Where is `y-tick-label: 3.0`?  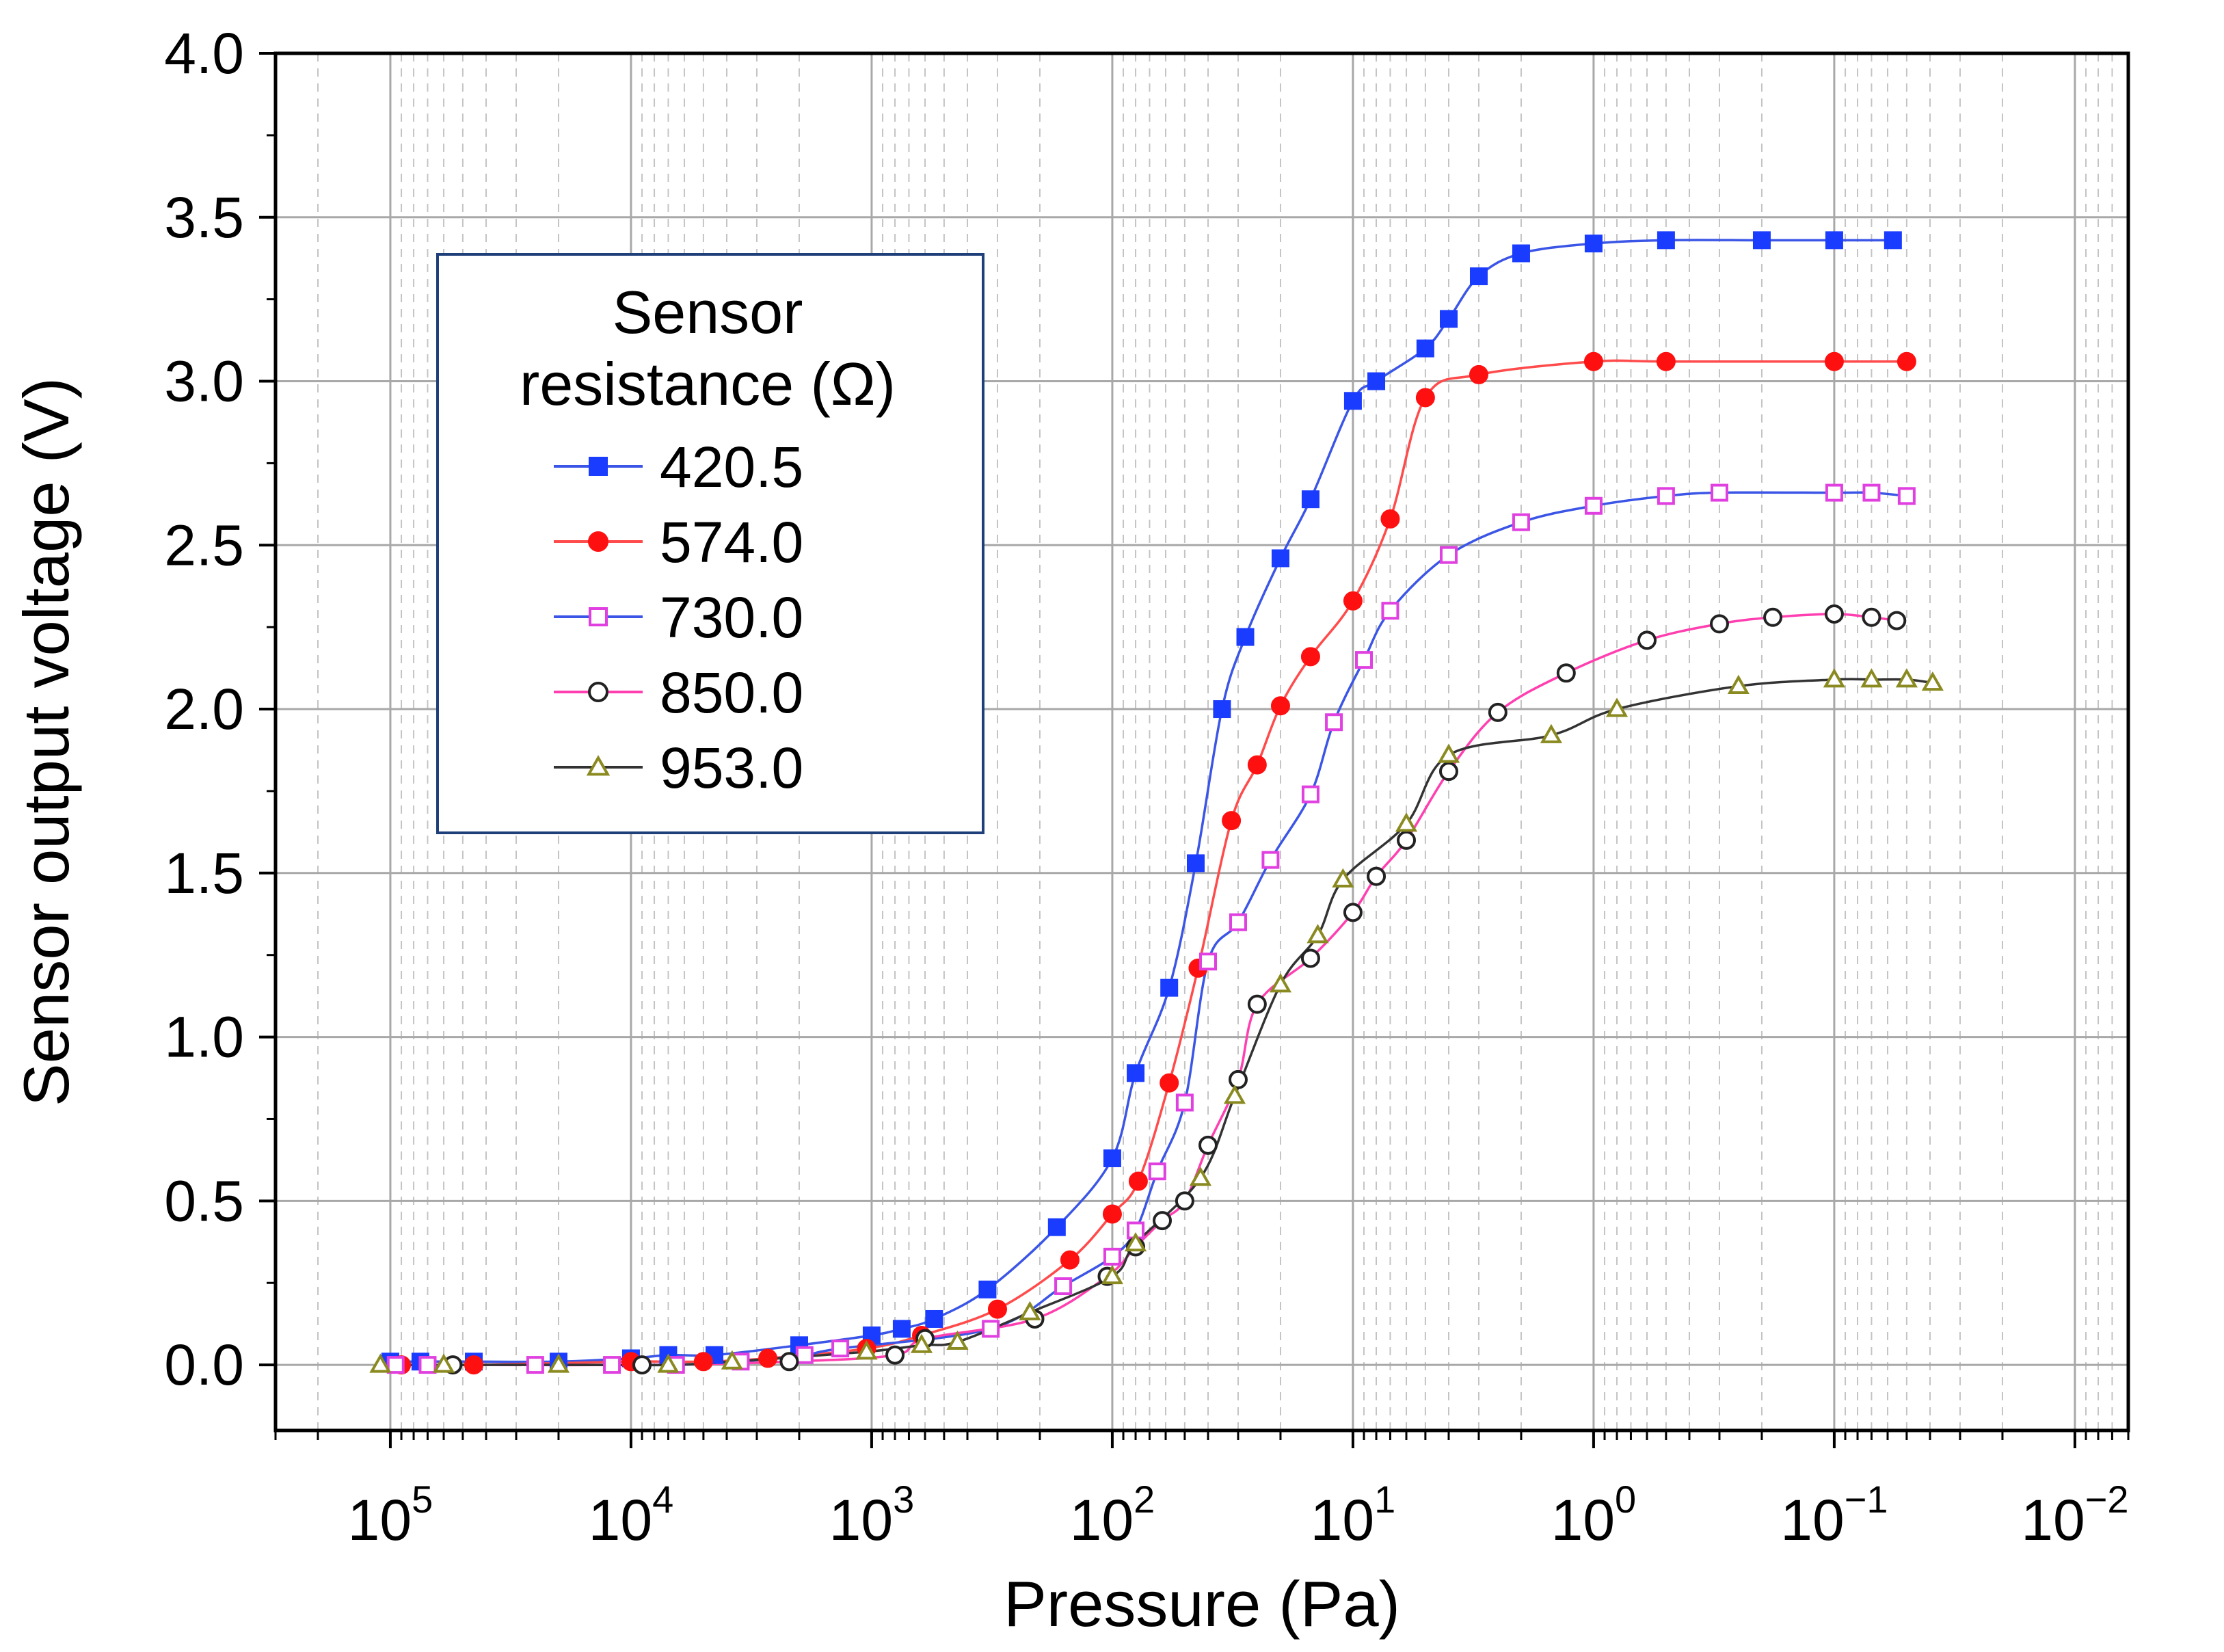
y-tick-label: 3.0 is located at coordinates (204, 381).